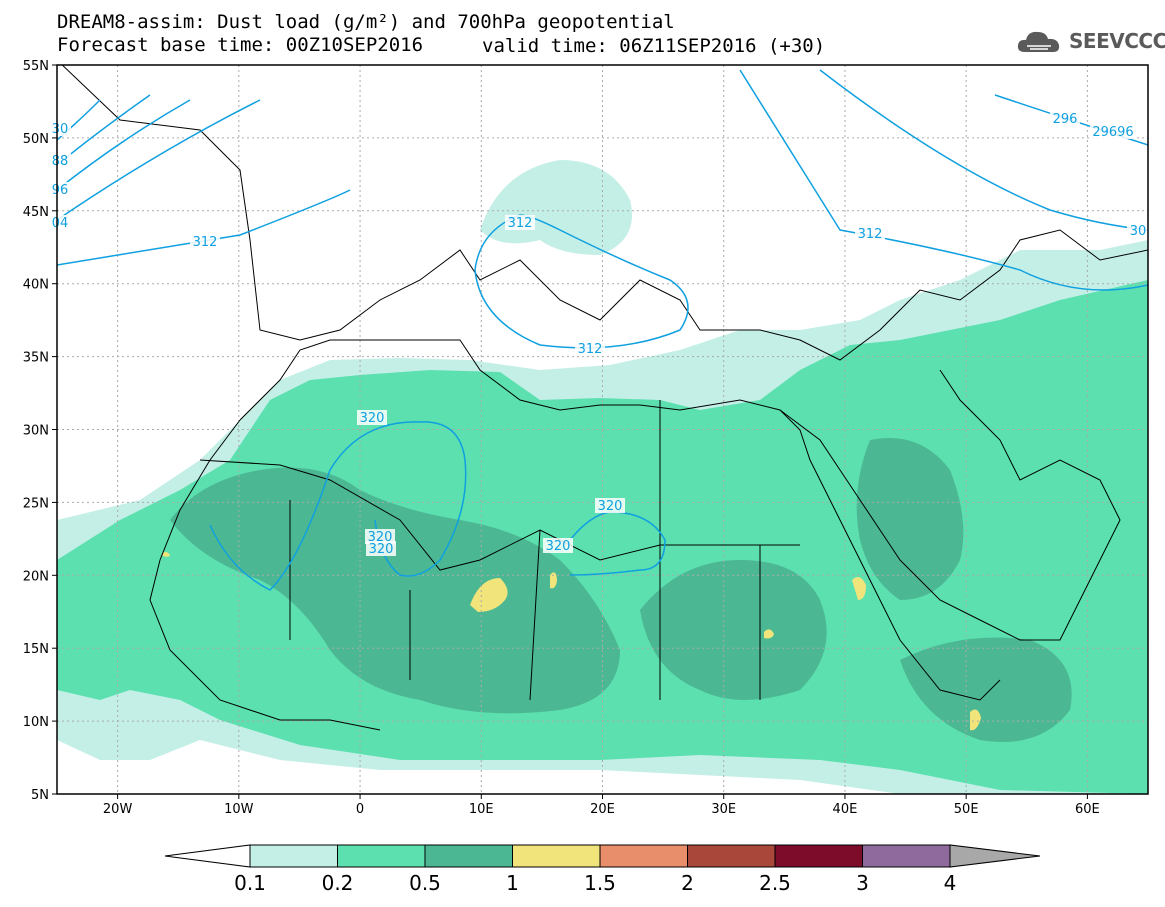  Describe the element at coordinates (204, 227) in the screenshot. I see `contour-312-west` at that location.